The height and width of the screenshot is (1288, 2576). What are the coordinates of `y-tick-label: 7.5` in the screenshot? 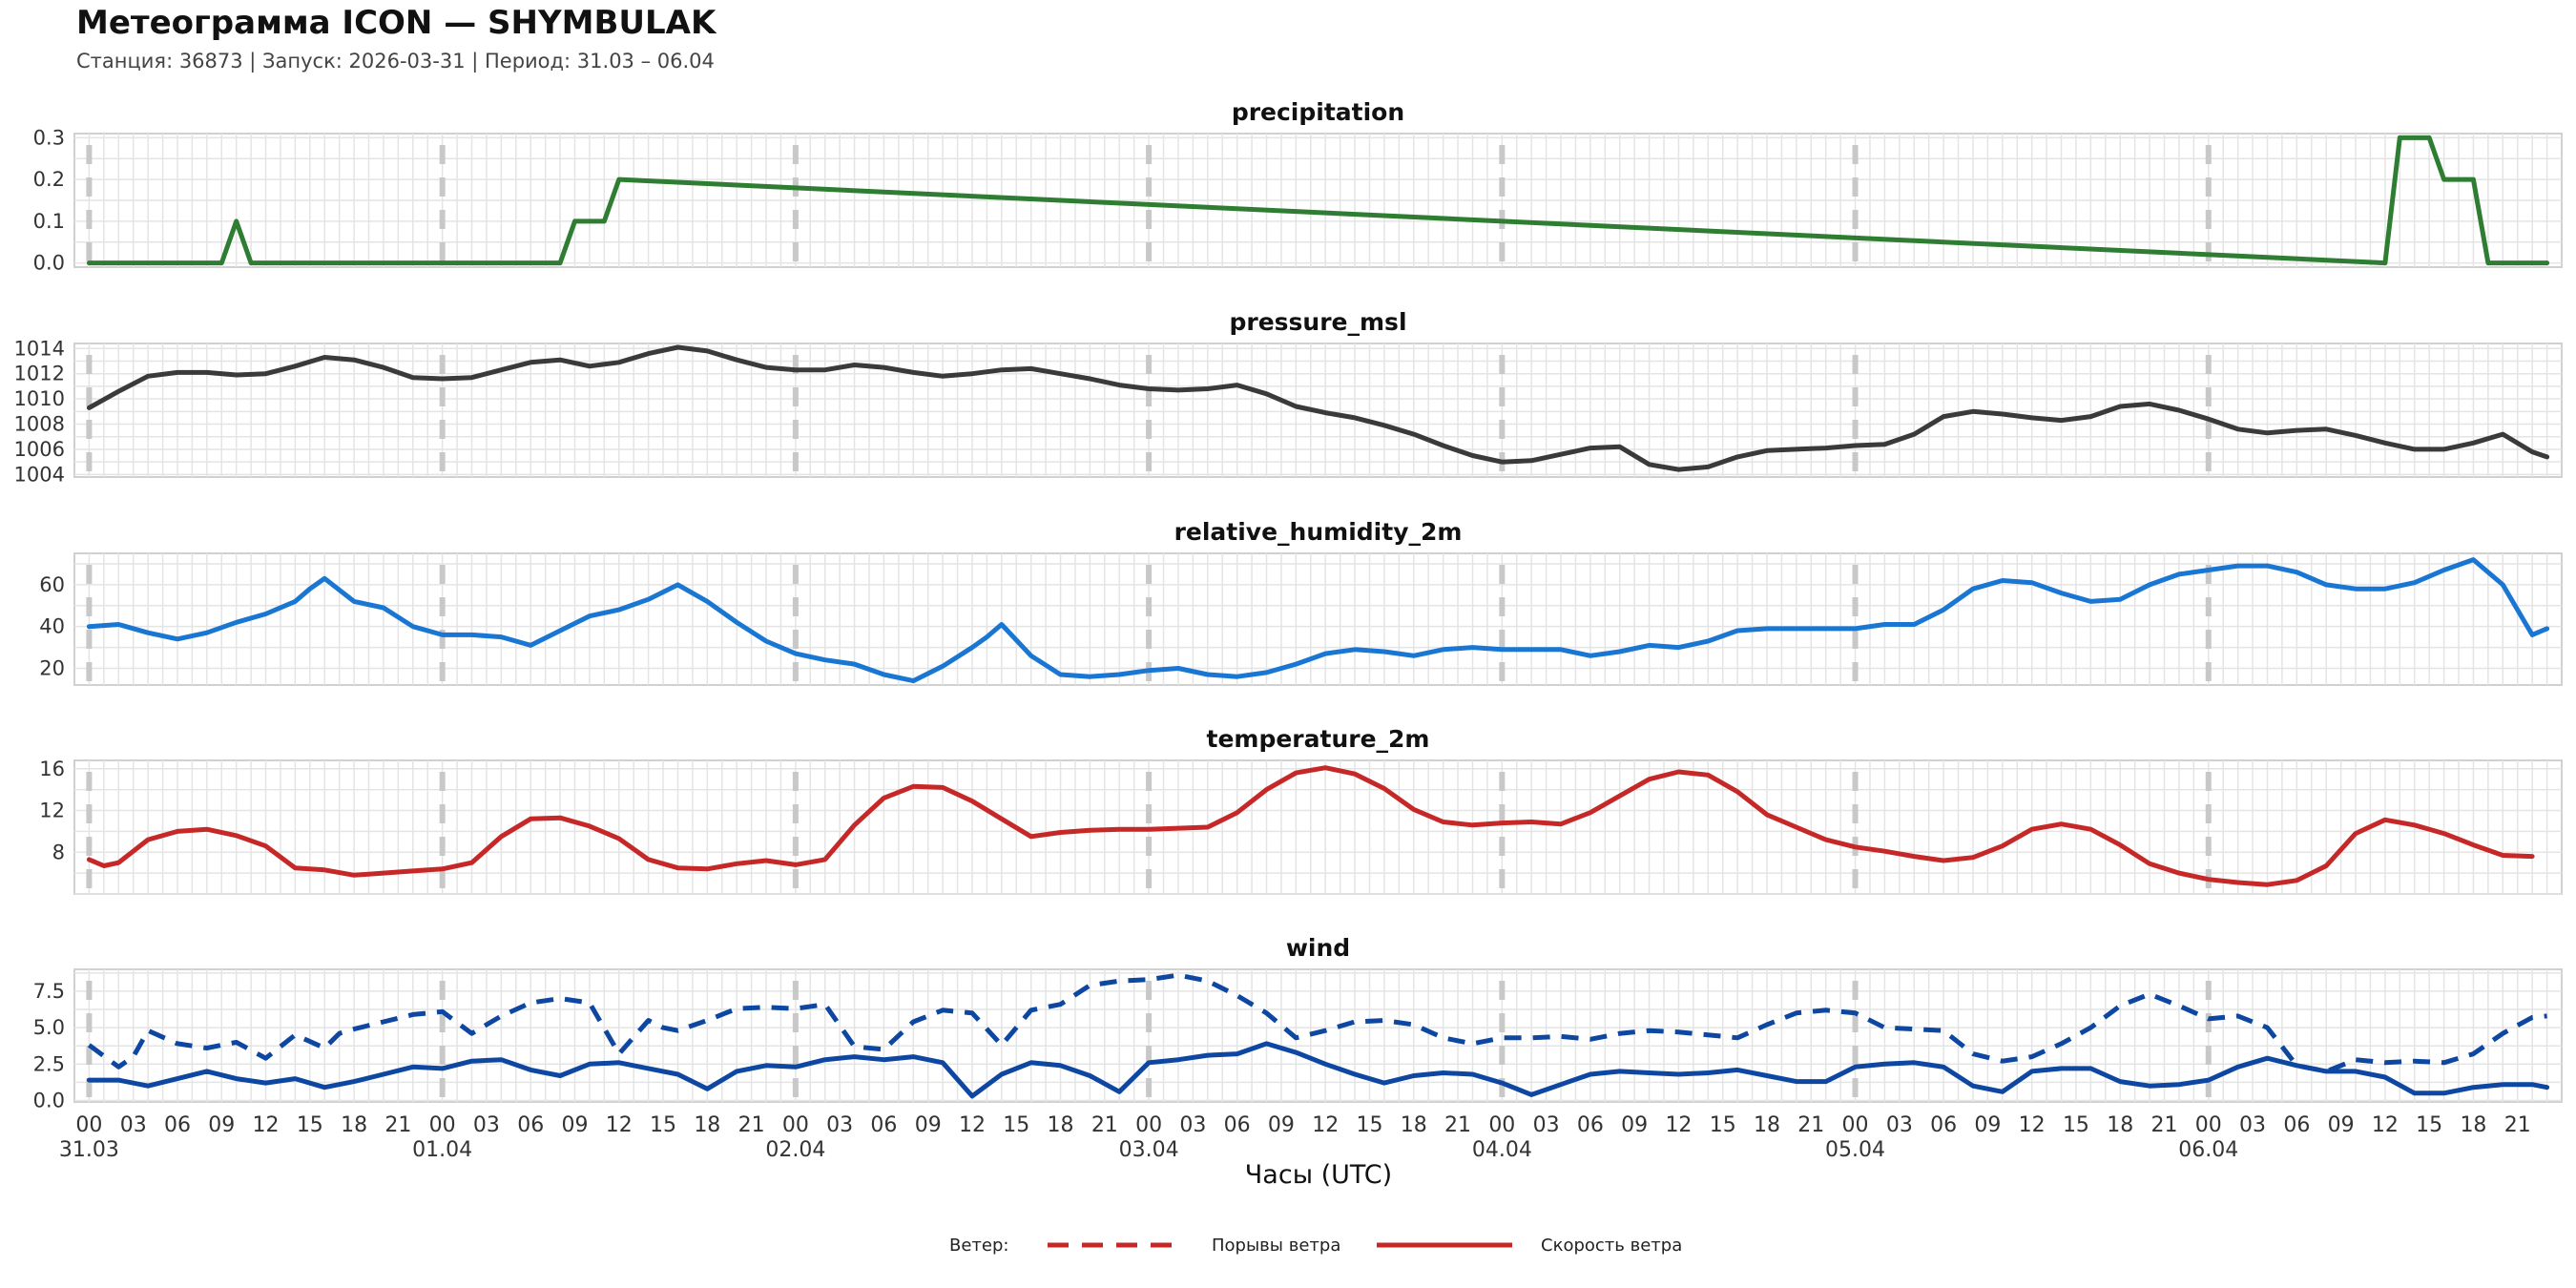 It's located at (49, 991).